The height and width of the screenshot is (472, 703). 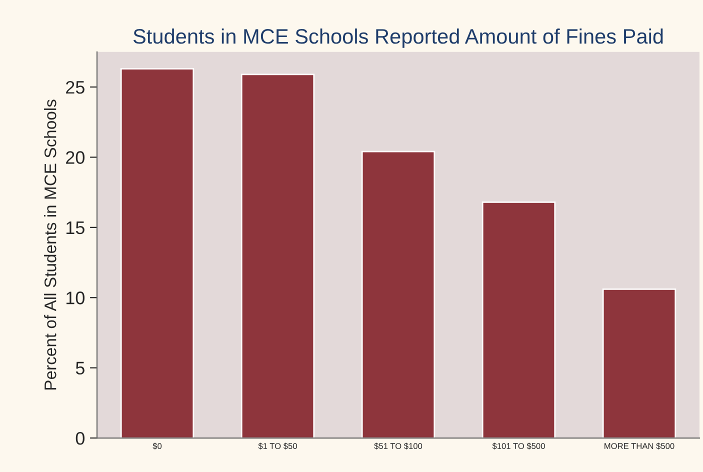 I want to click on chart-title: Students in MCE Schools Reported Amount of Fines Paid, so click(x=398, y=38).